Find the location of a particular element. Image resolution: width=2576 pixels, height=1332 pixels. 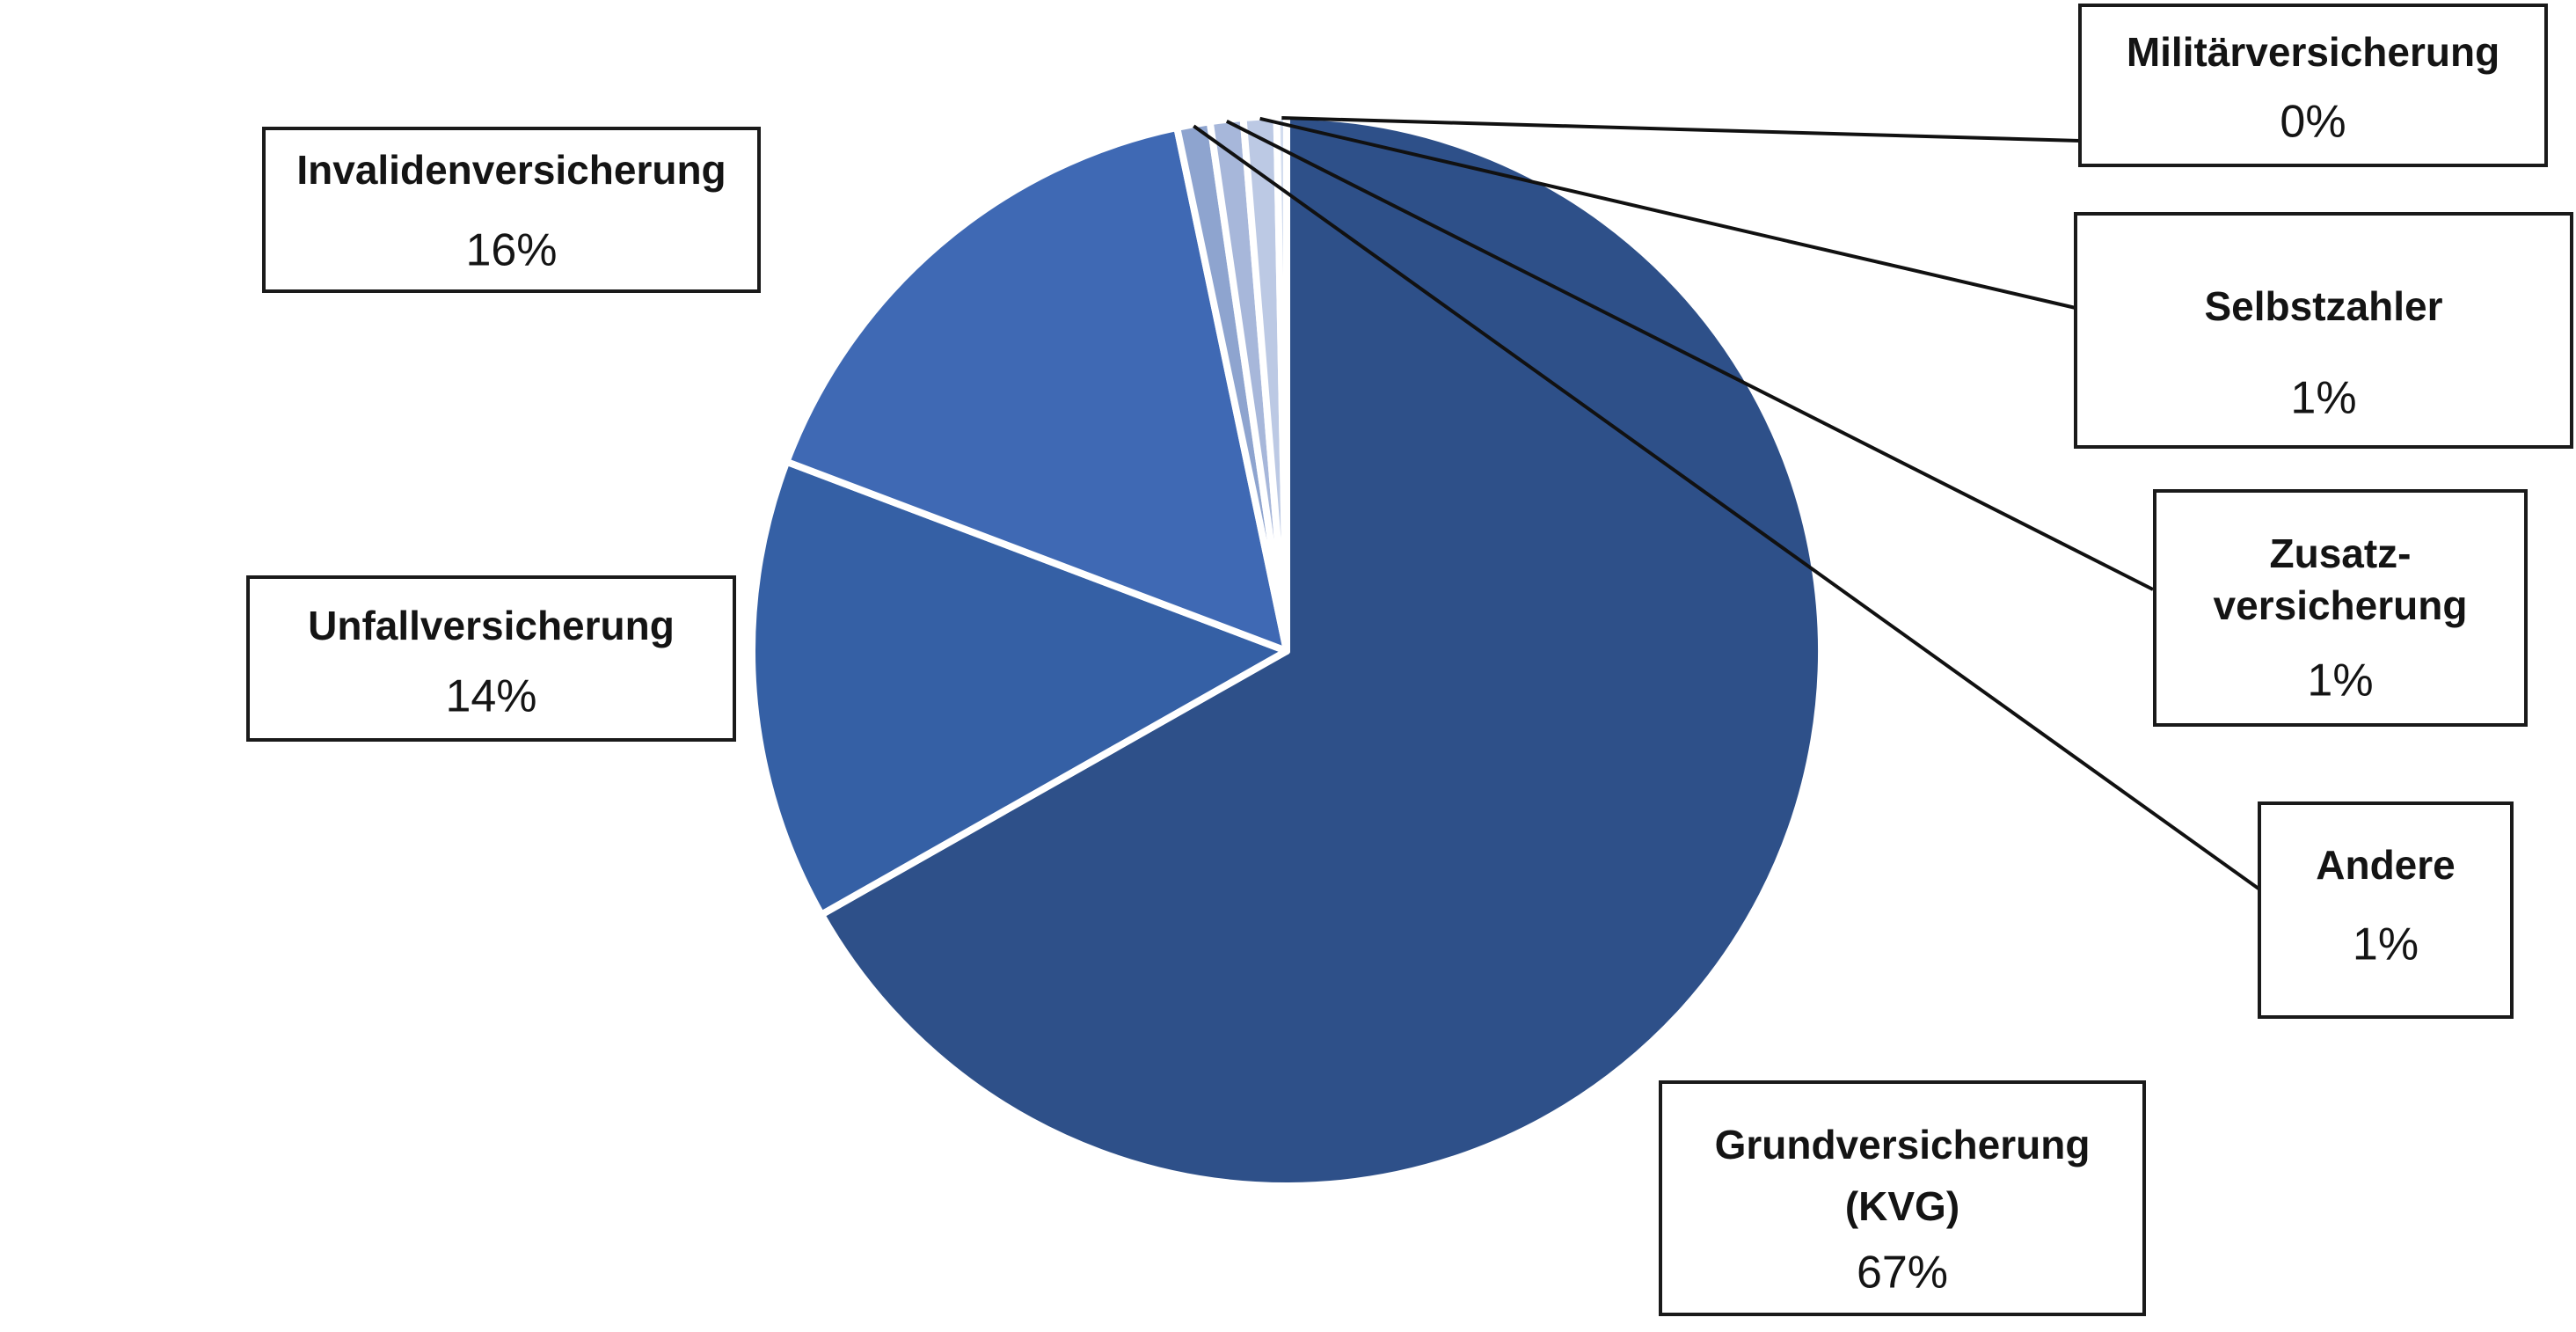

slice-label-milit-rversicherung: Militärversicherung is located at coordinates (2313, 52).